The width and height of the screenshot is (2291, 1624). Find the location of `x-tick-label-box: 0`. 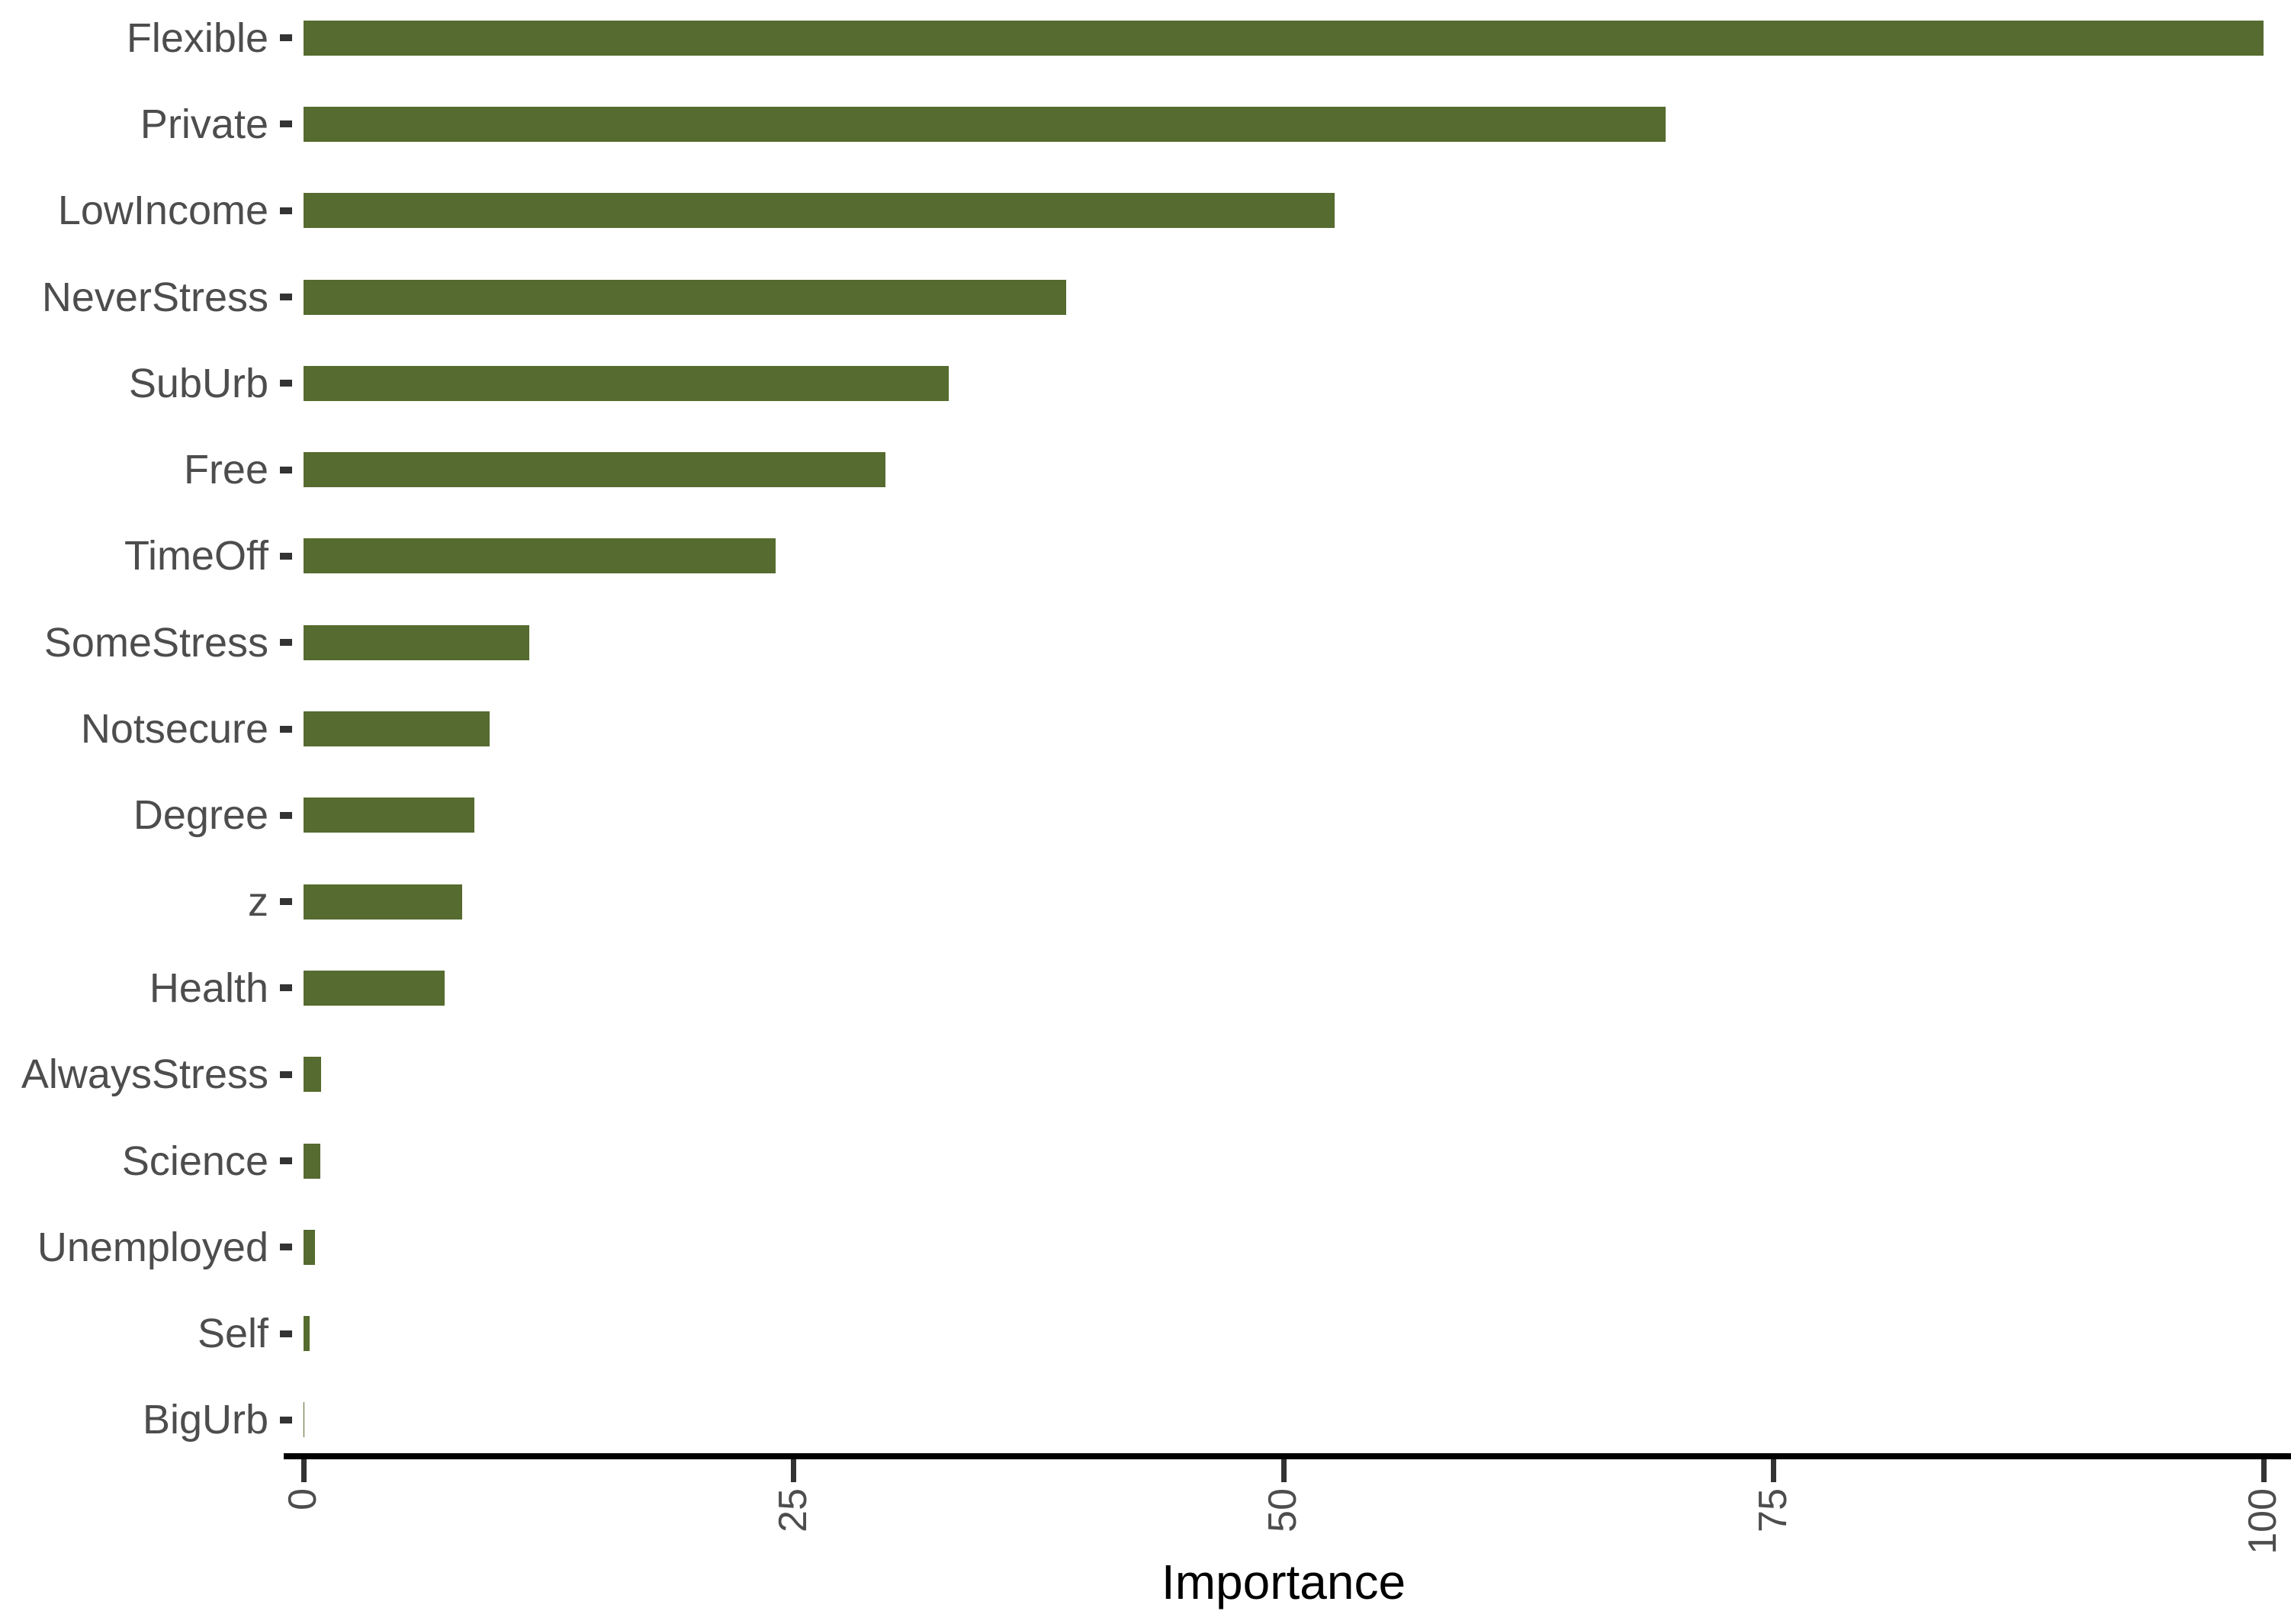

x-tick-label-box: 0 is located at coordinates (303, 1499).